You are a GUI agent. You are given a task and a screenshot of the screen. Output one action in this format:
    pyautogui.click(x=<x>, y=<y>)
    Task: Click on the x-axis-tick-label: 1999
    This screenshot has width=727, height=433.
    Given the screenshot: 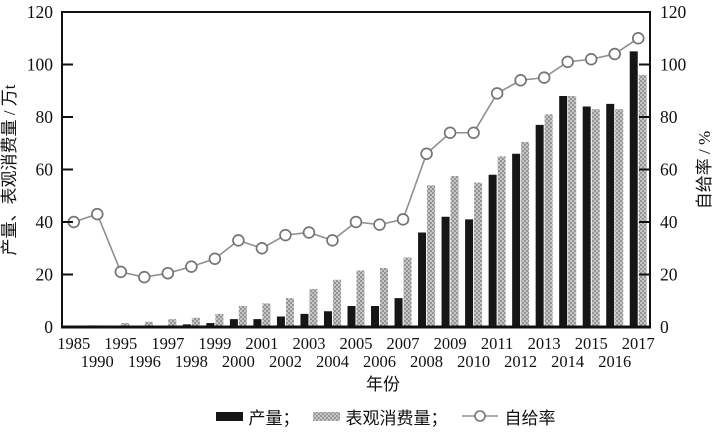 What is the action you would take?
    pyautogui.click(x=214, y=343)
    